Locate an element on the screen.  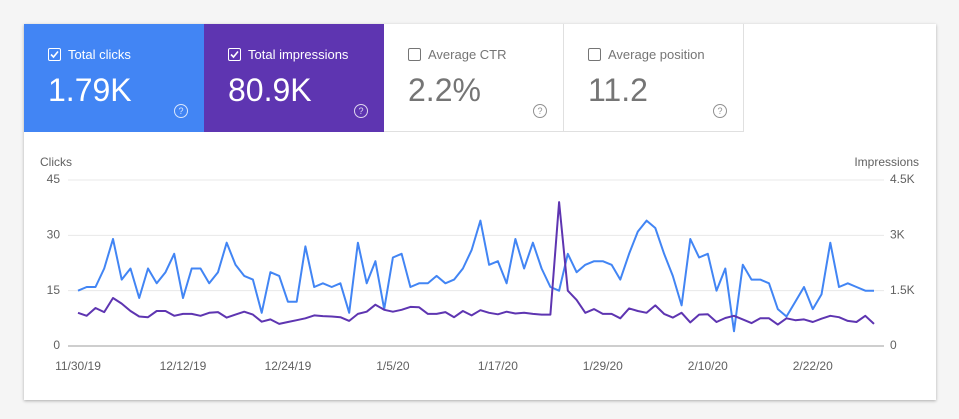
metric-card: Total clicks 1.79K ? is located at coordinates (114, 78).